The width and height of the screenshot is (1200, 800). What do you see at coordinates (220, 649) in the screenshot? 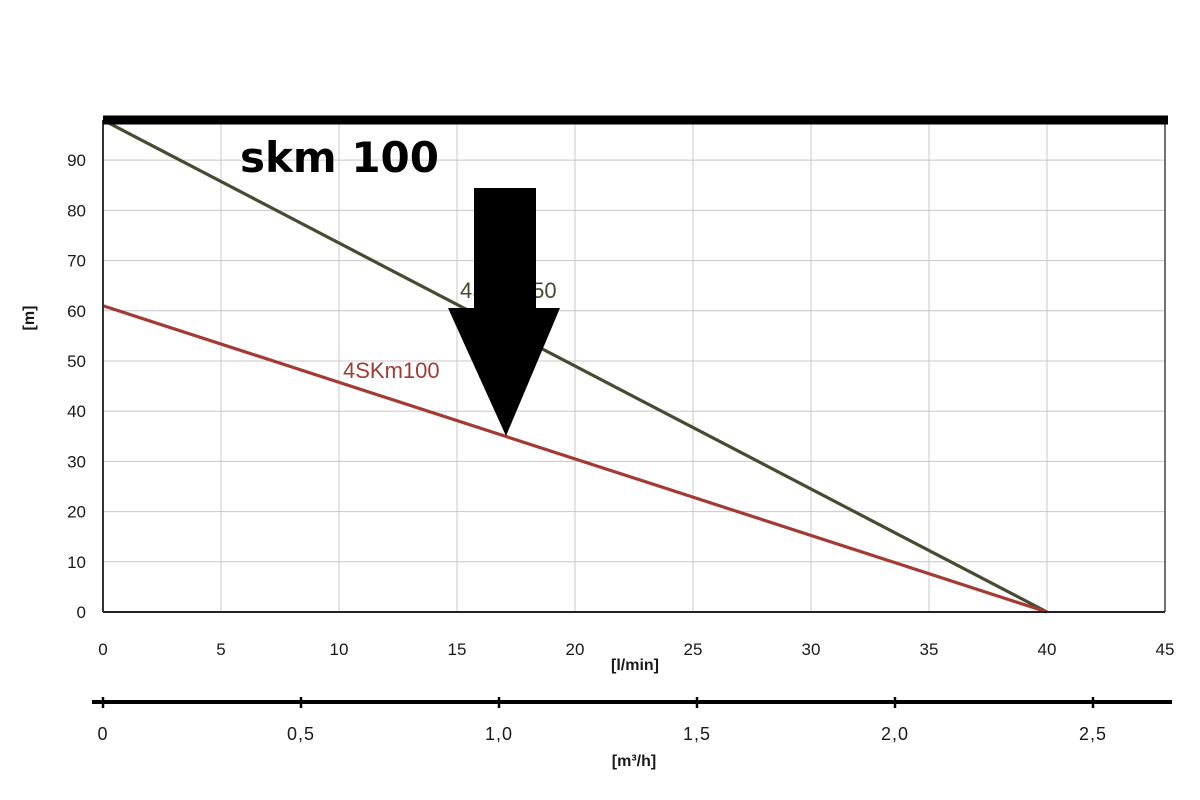
I see `x-tick-label: 5` at bounding box center [220, 649].